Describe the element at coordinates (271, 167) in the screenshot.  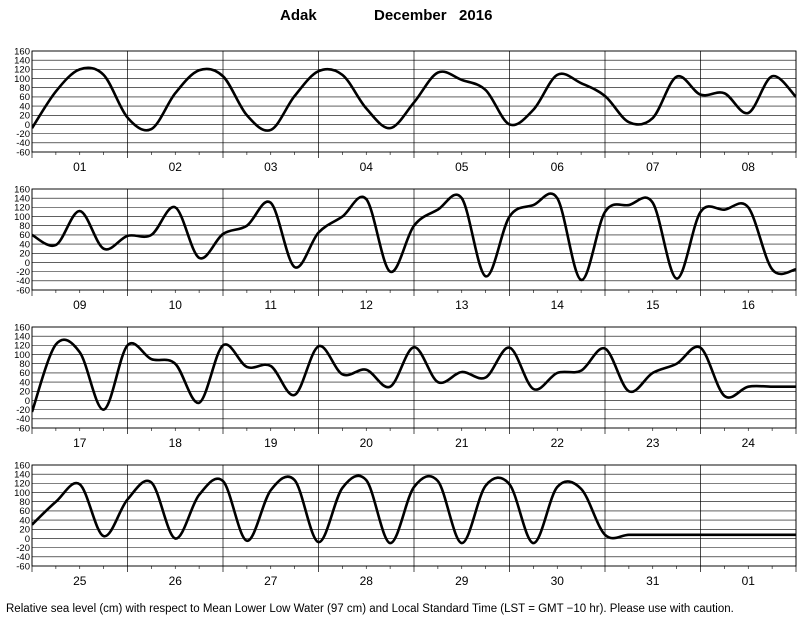
I see `day-label: 03` at that location.